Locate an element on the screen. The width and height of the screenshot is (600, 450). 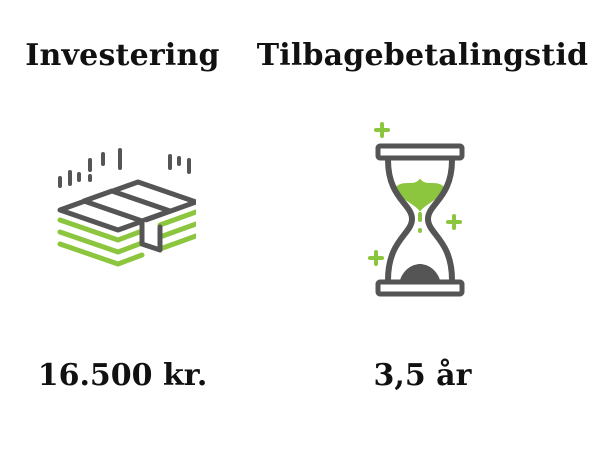
payback-value: 3,5 år is located at coordinates (422, 375).